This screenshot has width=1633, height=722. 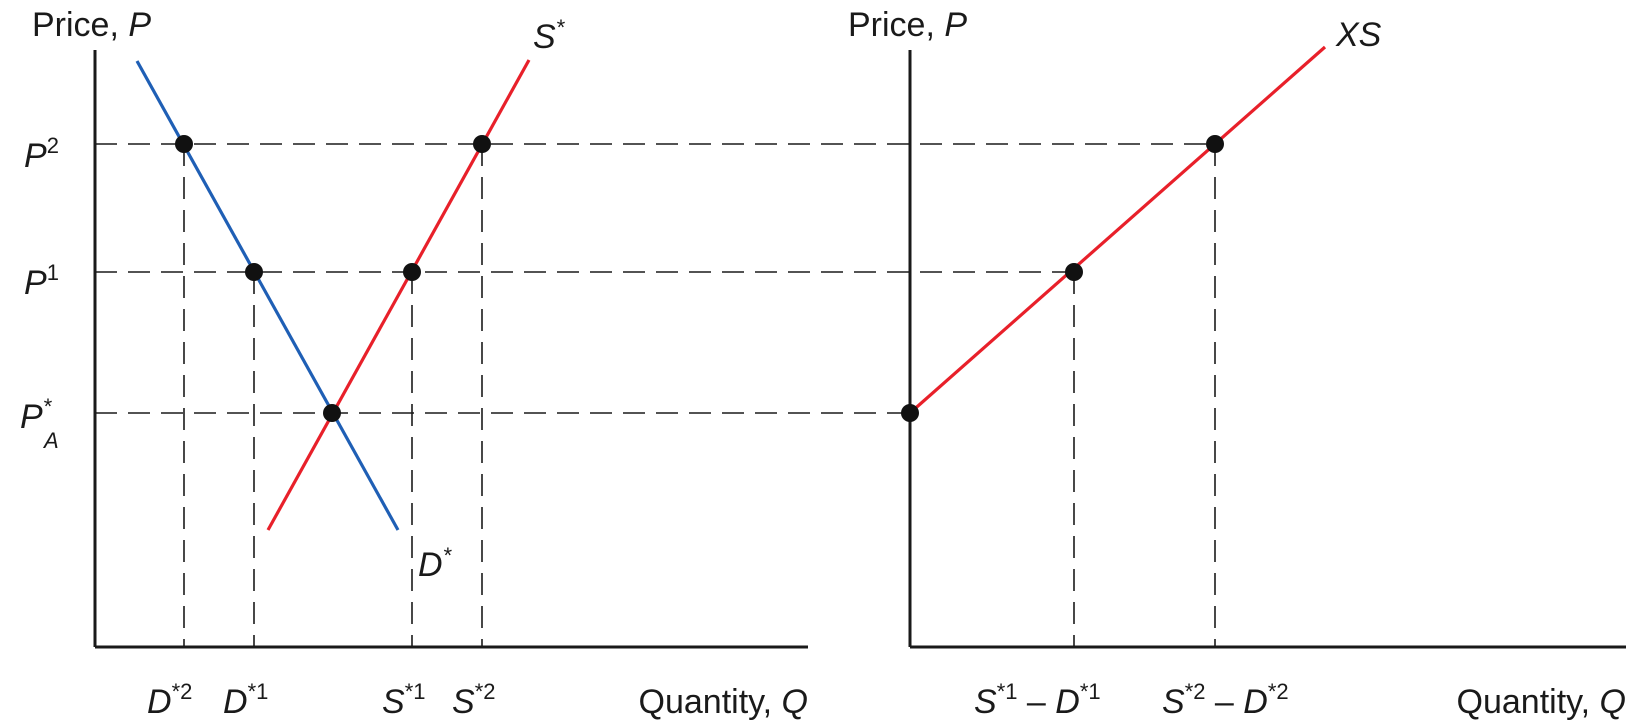 I want to click on qty-label-s1: S*1, so click(x=403, y=700).